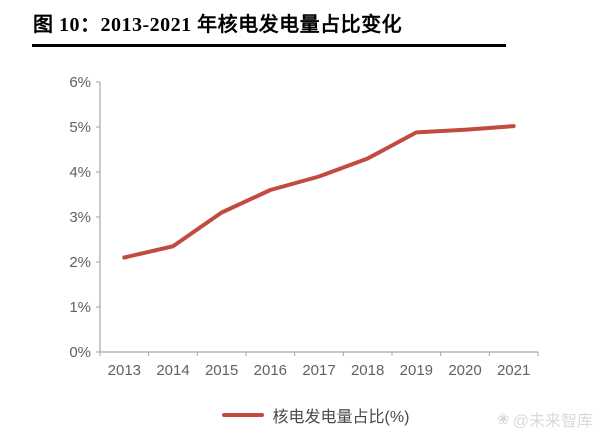 Image resolution: width=603 pixels, height=441 pixels. Describe the element at coordinates (218, 25) in the screenshot. I see `figure-title: 图 10：2013-2021 年核电发电量占比变化` at that location.